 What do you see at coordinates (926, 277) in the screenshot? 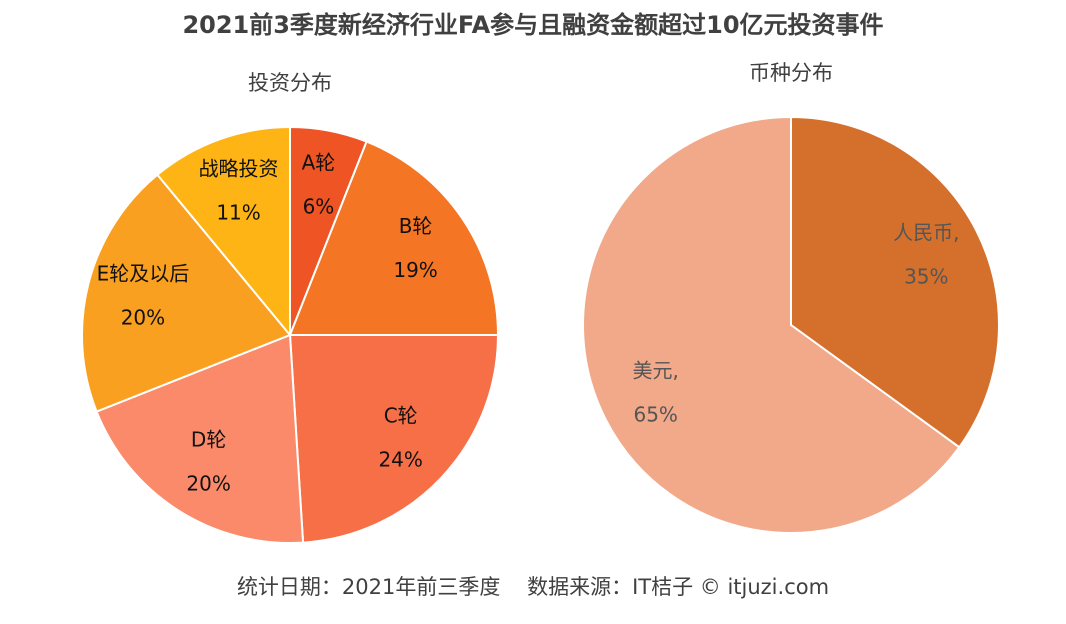
I see `value-label: 35%` at bounding box center [926, 277].